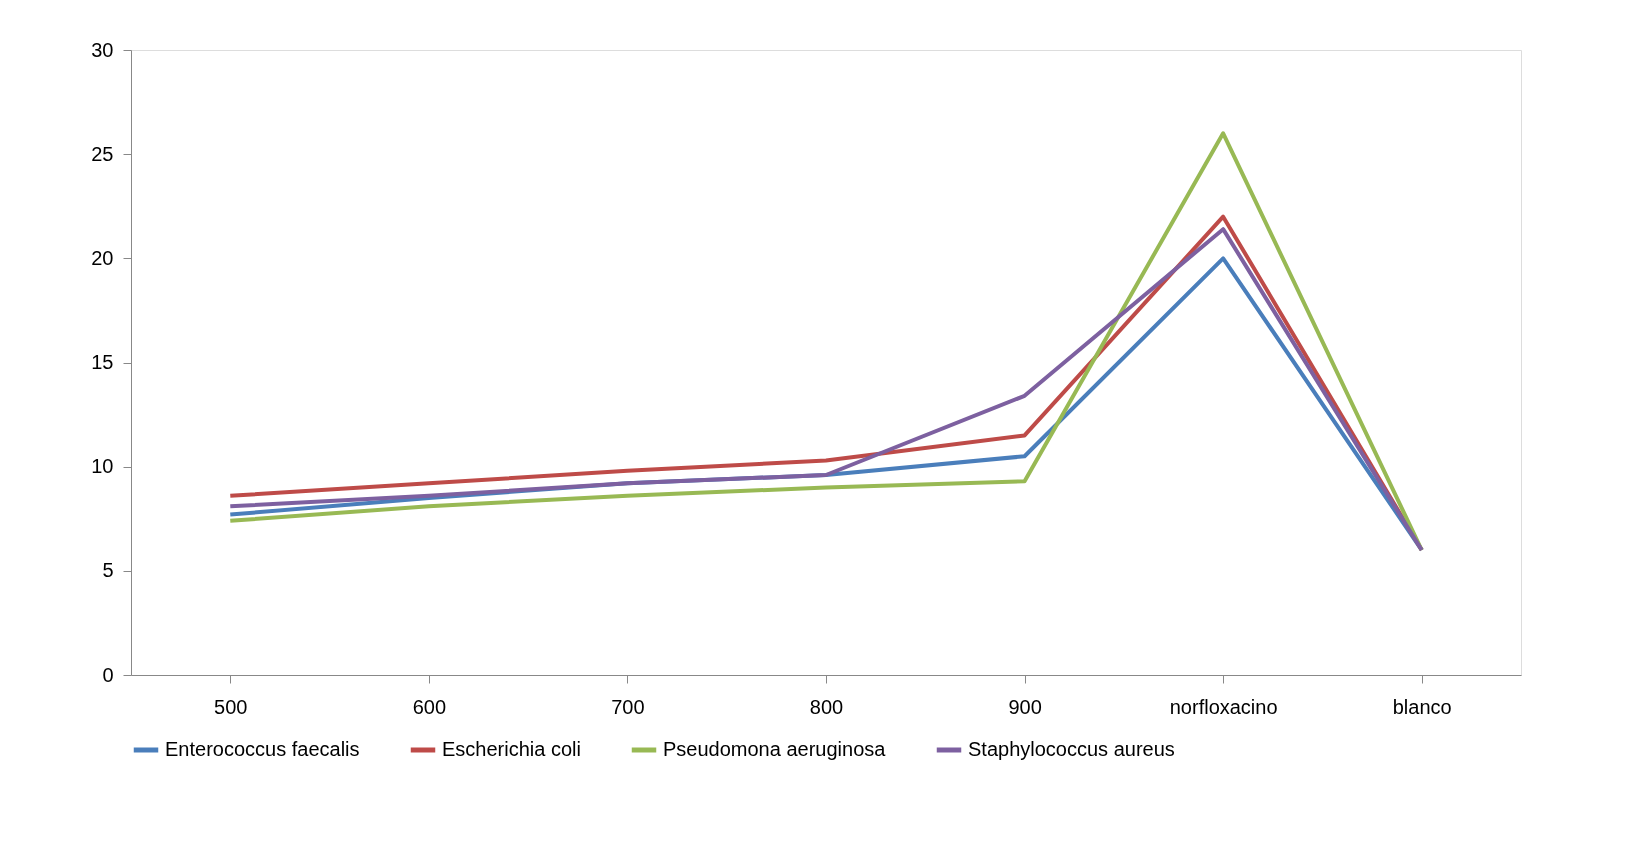 The image size is (1634, 851). I want to click on x-tick-label: 500, so click(231, 706).